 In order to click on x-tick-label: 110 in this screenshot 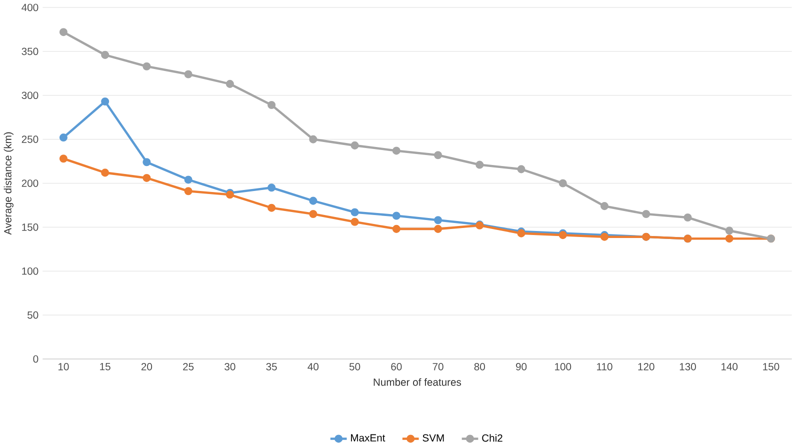, I will do `click(604, 366)`.